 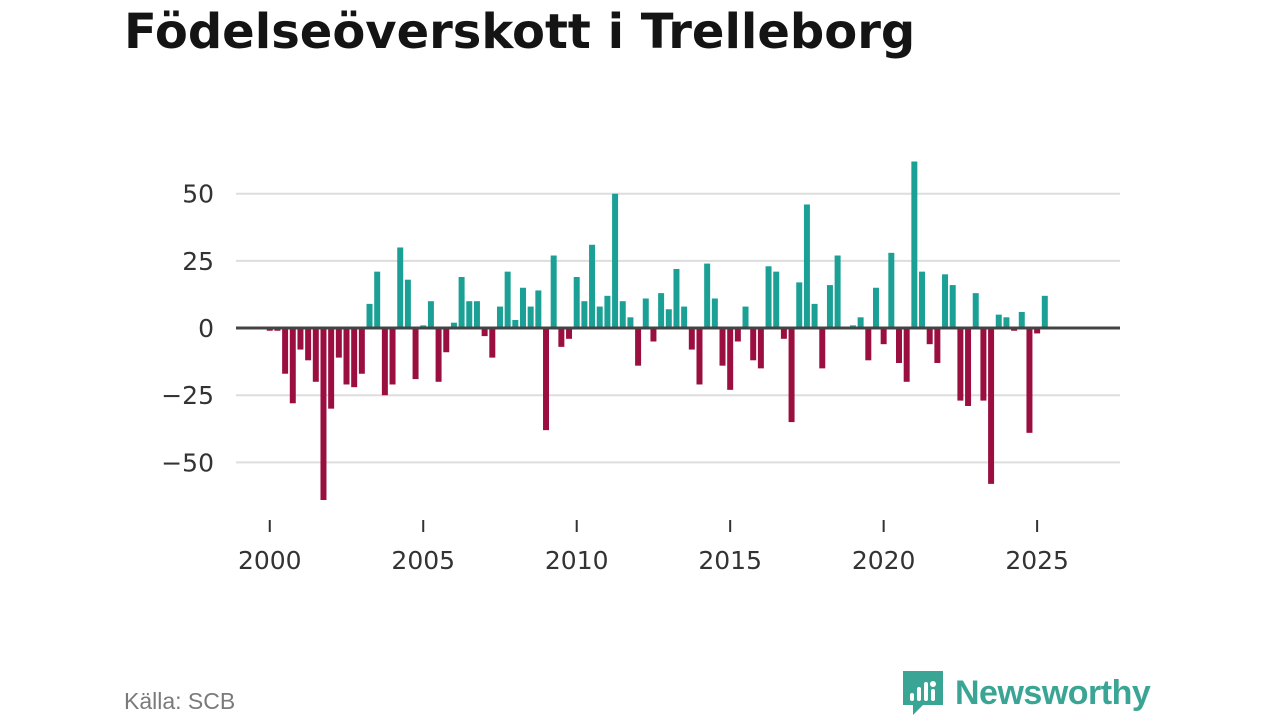 What do you see at coordinates (923, 693) in the screenshot?
I see `newsworthy-logo-icon` at bounding box center [923, 693].